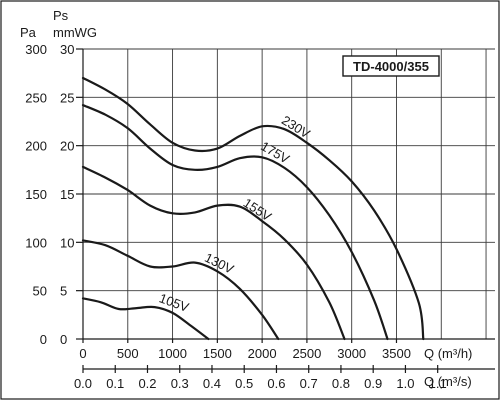 This screenshot has height=400, width=500. Describe the element at coordinates (396, 353) in the screenshot. I see `x-tick-label-m3h: 3500` at that location.